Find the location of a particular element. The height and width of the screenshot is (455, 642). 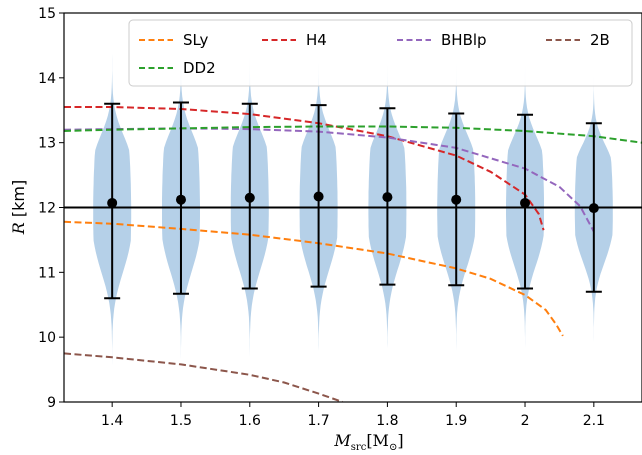

legend-entry-2b: 2B is located at coordinates (578, 40).